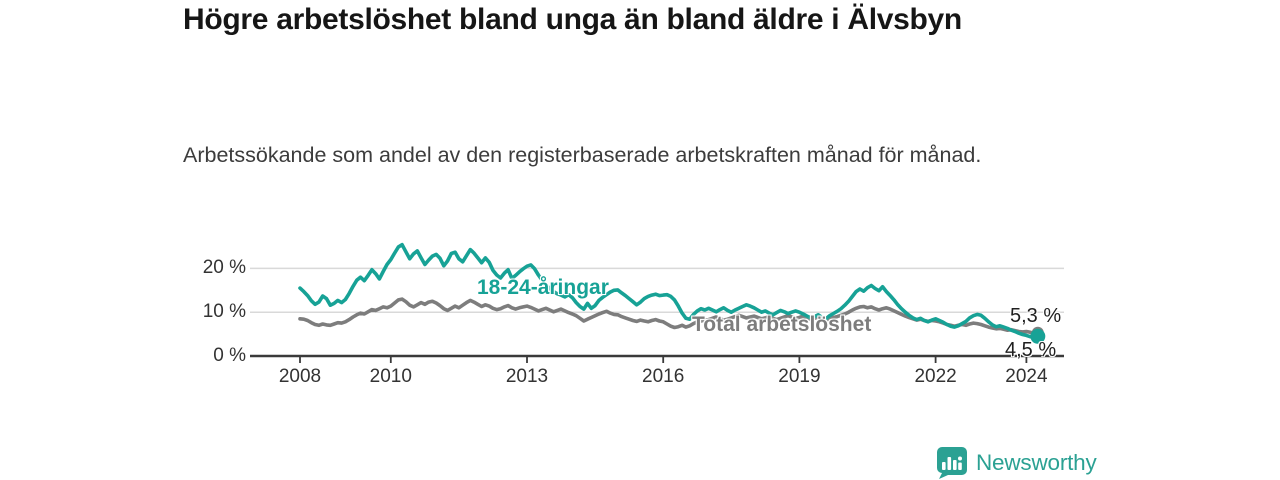 This screenshot has height=480, width=1280. I want to click on x-axis-tick-label: 2016, so click(663, 376).